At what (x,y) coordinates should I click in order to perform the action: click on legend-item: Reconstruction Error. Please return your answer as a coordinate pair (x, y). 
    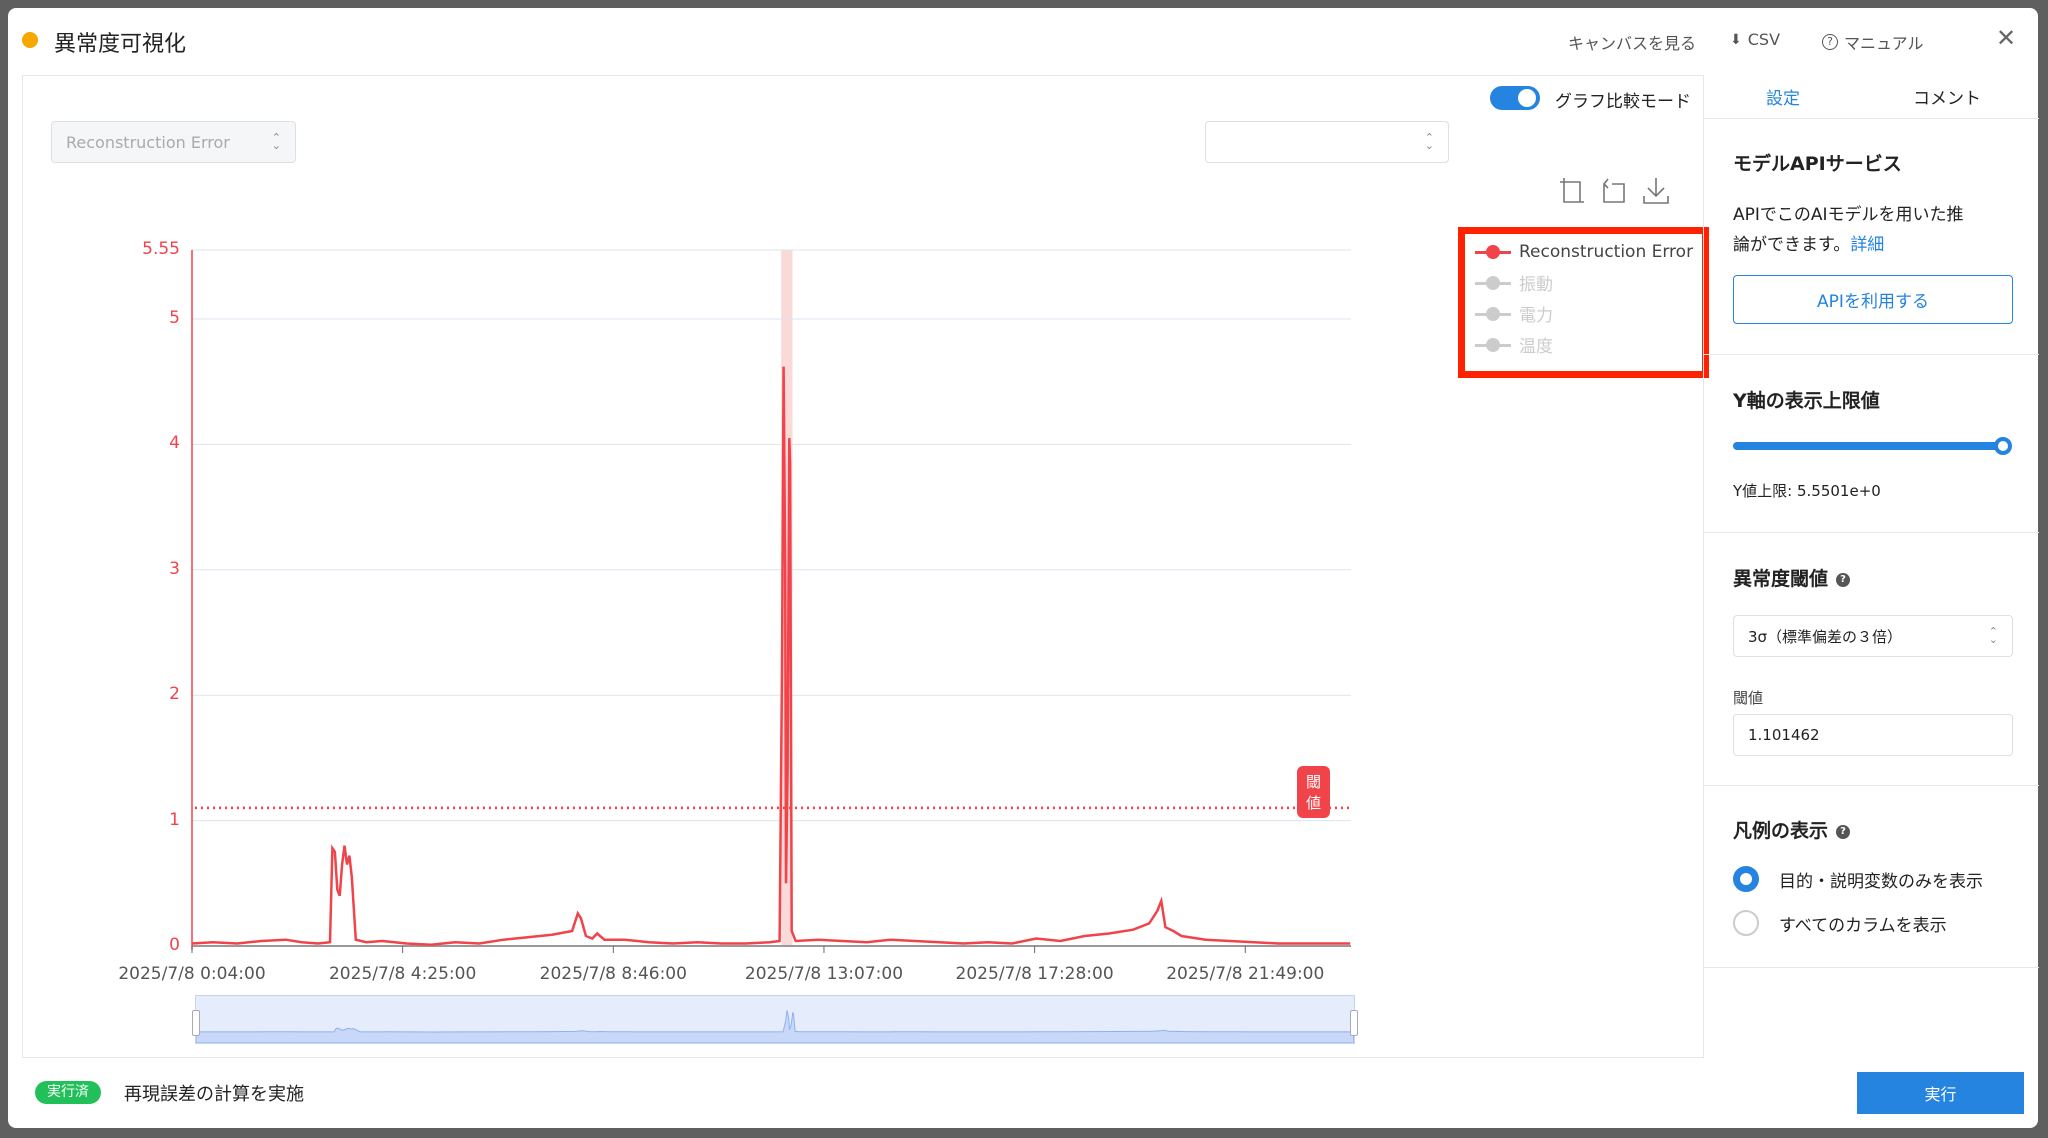
    Looking at the image, I should click on (1584, 251).